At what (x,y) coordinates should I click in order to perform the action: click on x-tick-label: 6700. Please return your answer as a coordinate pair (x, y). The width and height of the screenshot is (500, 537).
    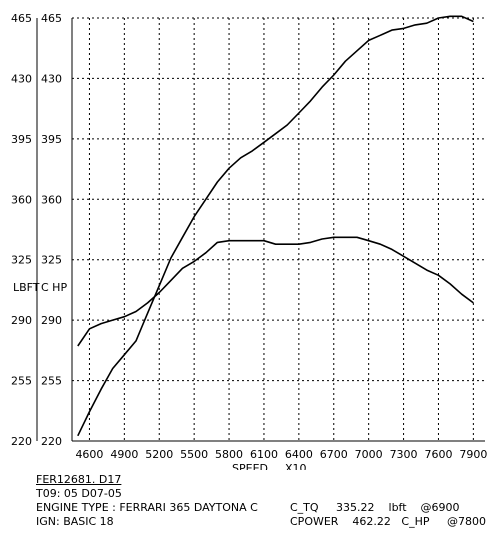
    Looking at the image, I should click on (334, 454).